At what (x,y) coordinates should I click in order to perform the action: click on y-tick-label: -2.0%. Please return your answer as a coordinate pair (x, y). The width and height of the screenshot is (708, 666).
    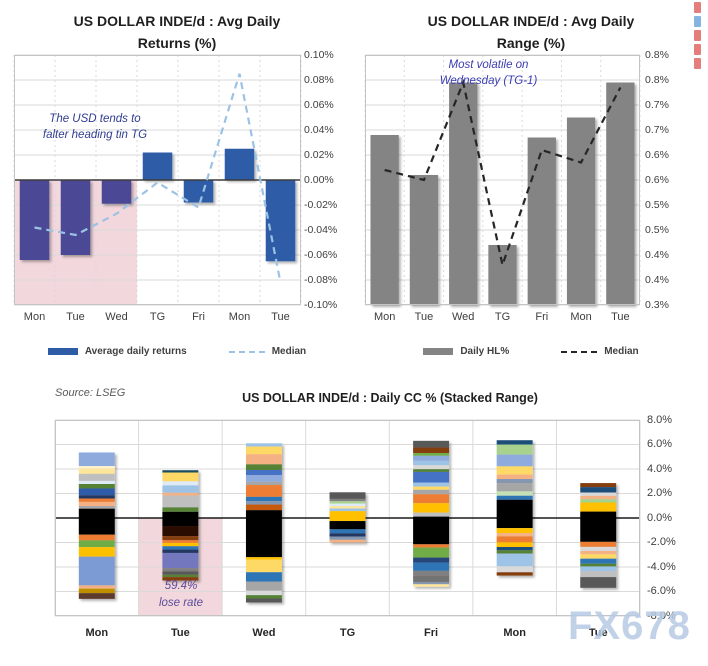
    Looking at the image, I should click on (661, 542).